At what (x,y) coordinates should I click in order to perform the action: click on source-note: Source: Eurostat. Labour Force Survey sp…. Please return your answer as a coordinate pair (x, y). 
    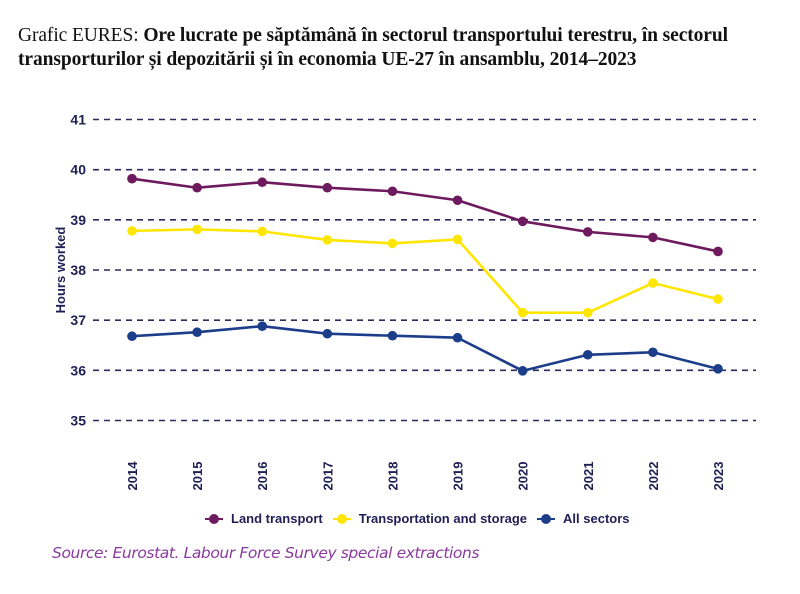
    Looking at the image, I should click on (266, 553).